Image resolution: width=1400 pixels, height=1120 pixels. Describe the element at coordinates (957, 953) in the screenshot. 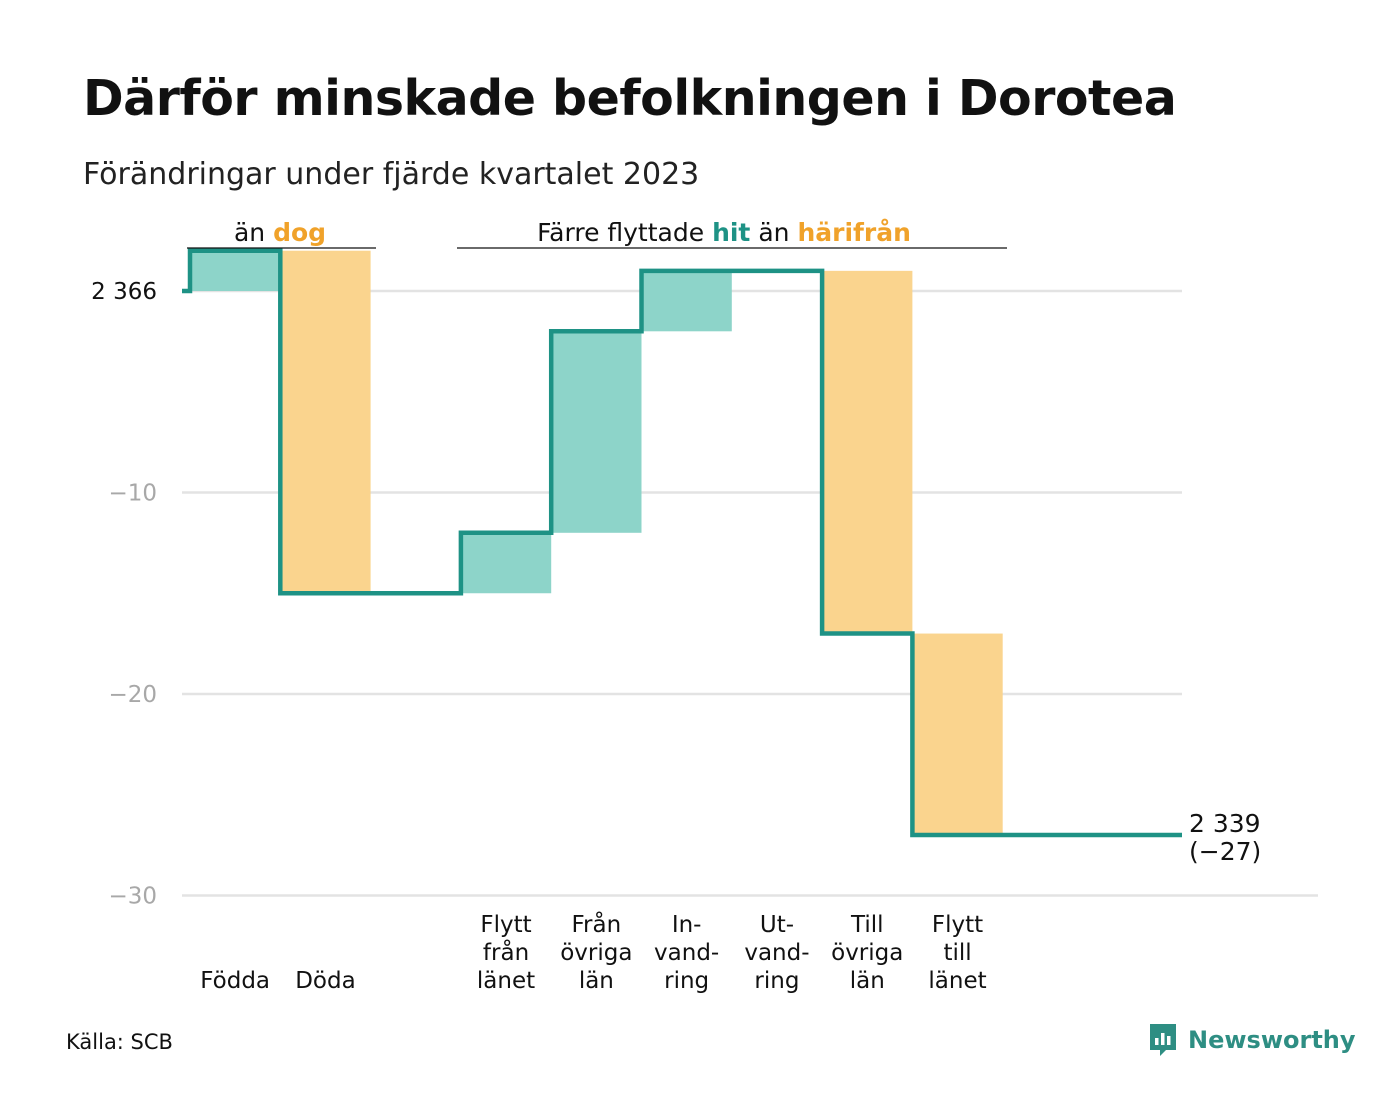

I see `category-label: till` at that location.